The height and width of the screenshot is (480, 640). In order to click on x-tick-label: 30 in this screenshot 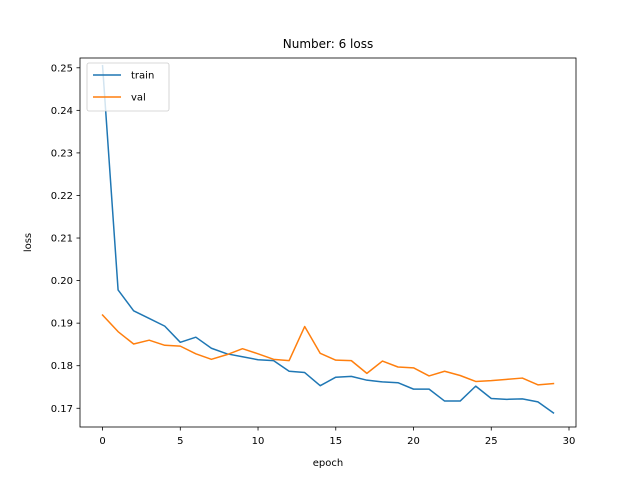, I will do `click(569, 441)`.